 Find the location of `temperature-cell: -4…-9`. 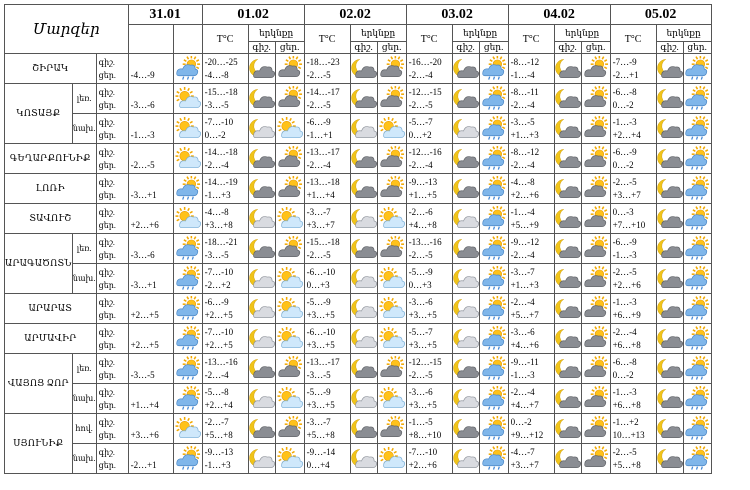

temperature-cell: -4…-9 is located at coordinates (150, 68).